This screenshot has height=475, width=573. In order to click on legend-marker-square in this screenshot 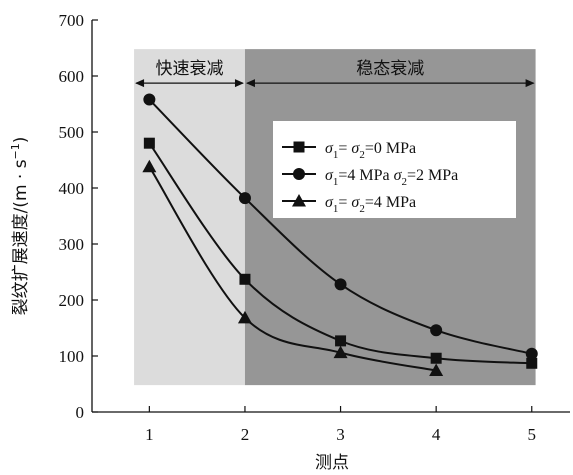, I will do `click(299, 147)`.